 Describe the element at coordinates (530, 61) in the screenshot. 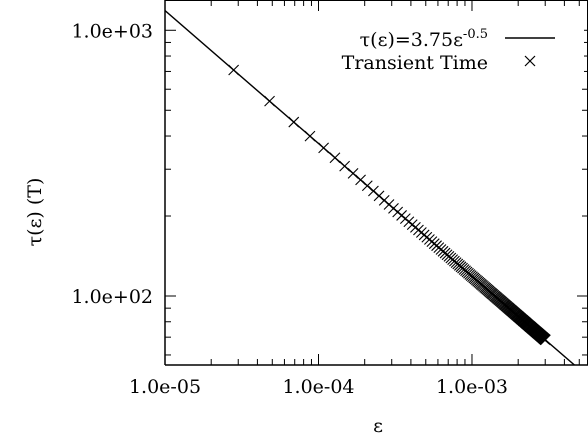

I see `legend-entry-points-marker` at that location.